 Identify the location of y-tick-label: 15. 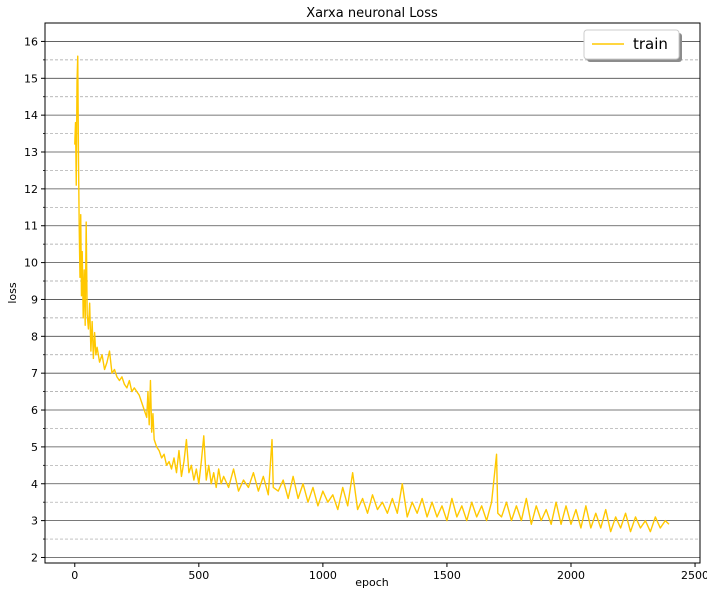
(31, 78).